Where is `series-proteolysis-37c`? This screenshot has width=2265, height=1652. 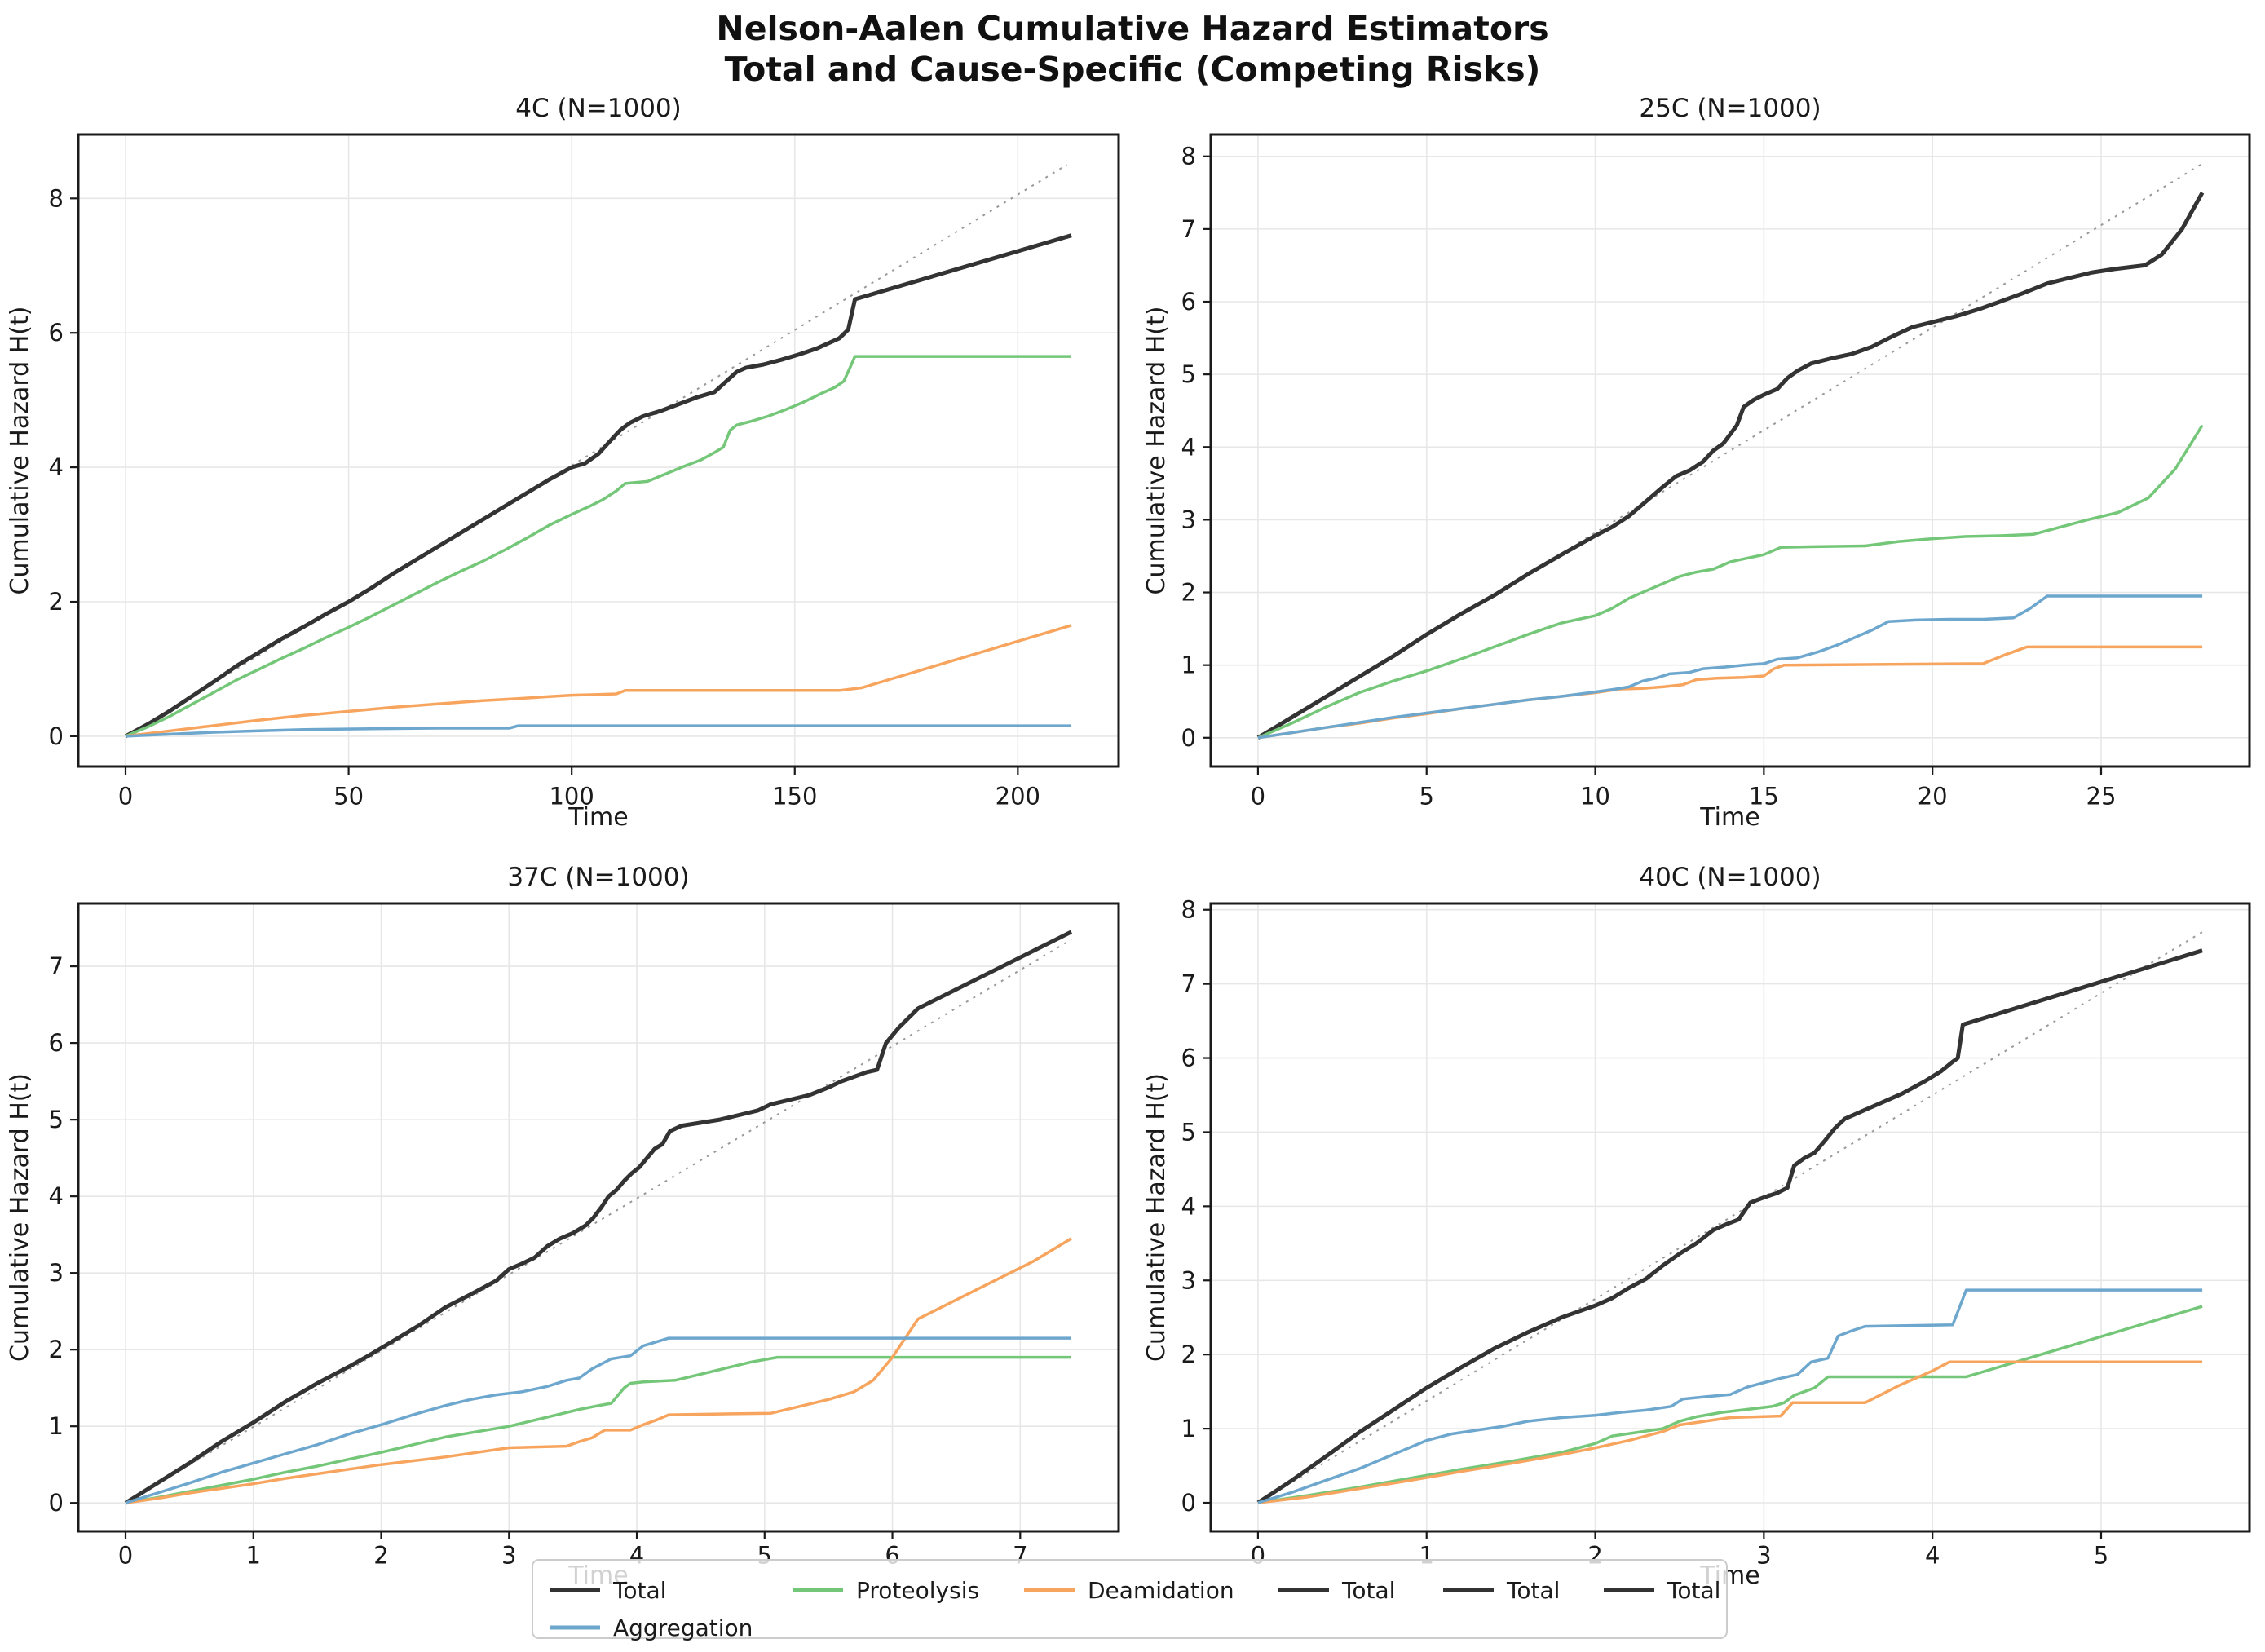
series-proteolysis-37c is located at coordinates (598, 1429).